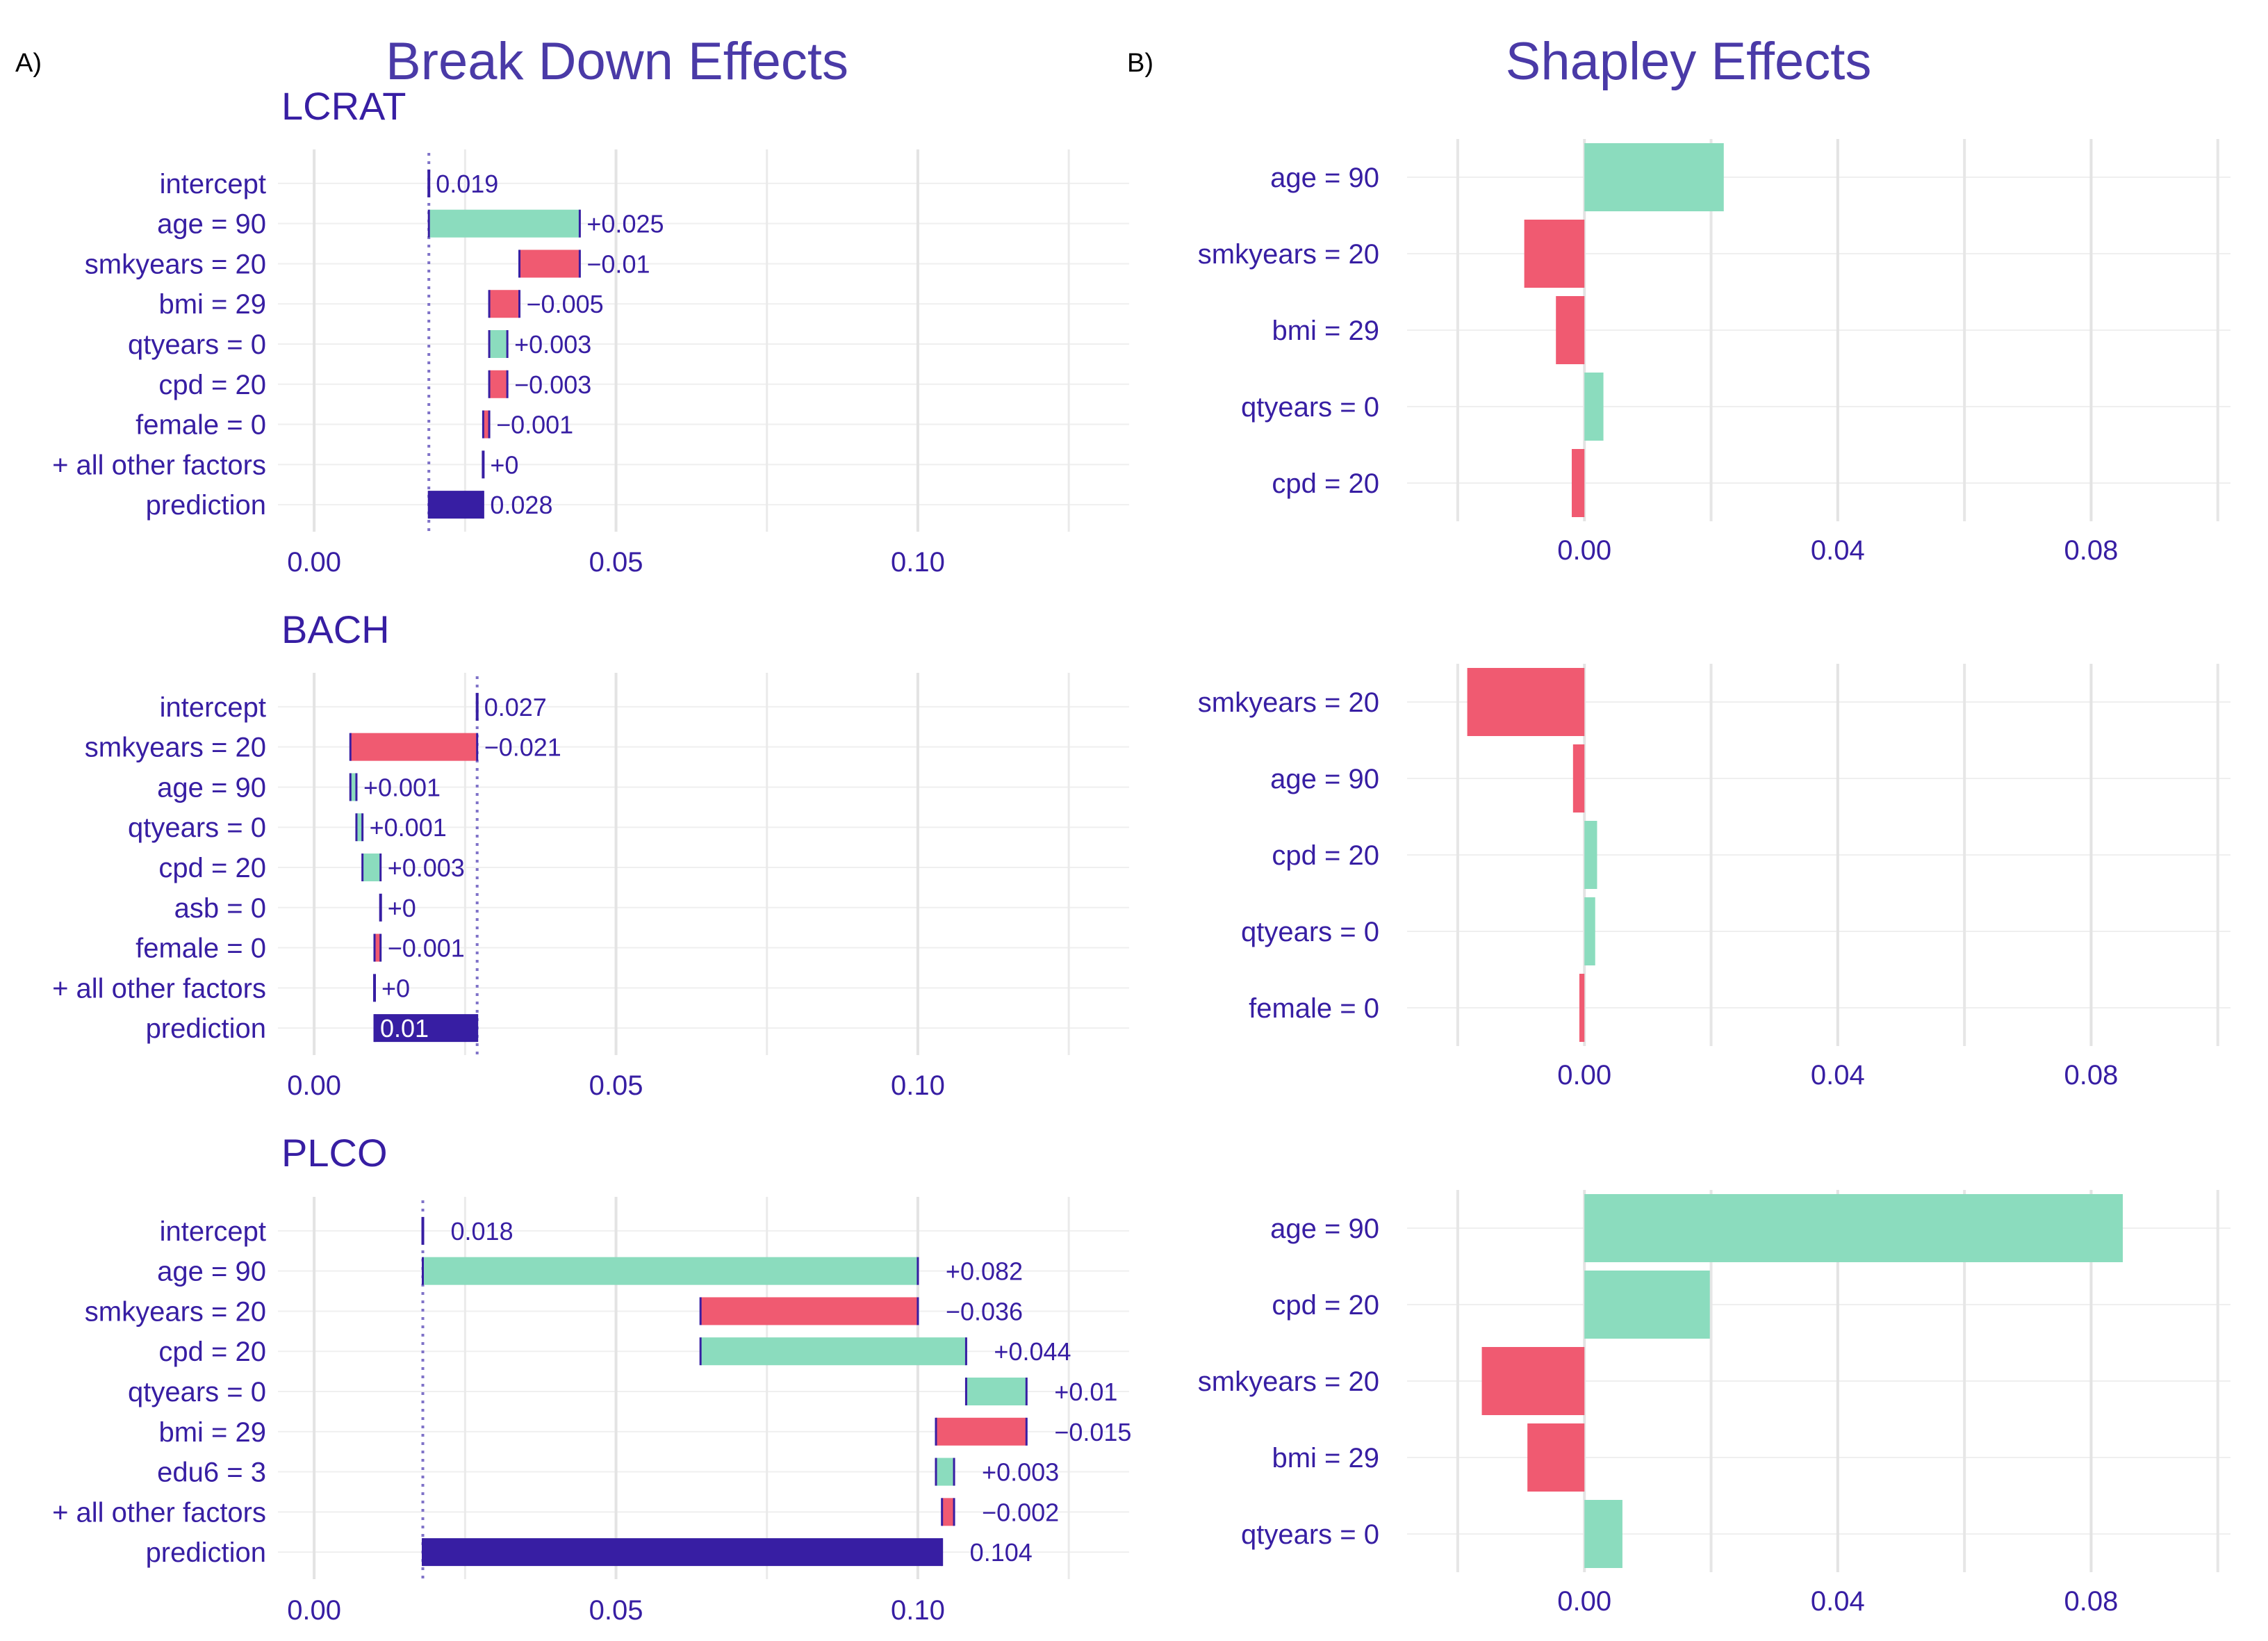 This screenshot has height=1641, width=2268. I want to click on value-label-bmi-29: −0.005, so click(565, 304).